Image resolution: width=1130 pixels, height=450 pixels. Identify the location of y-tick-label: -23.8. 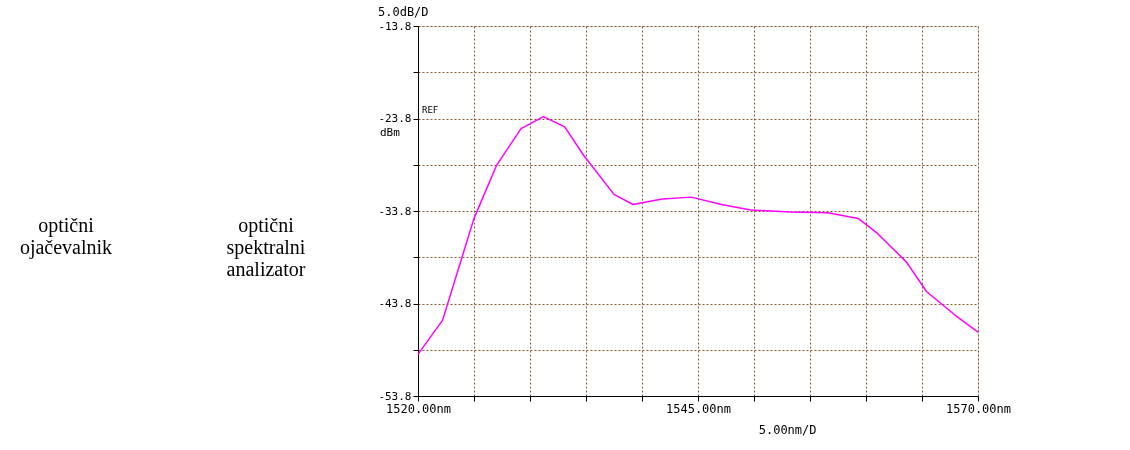
(395, 118).